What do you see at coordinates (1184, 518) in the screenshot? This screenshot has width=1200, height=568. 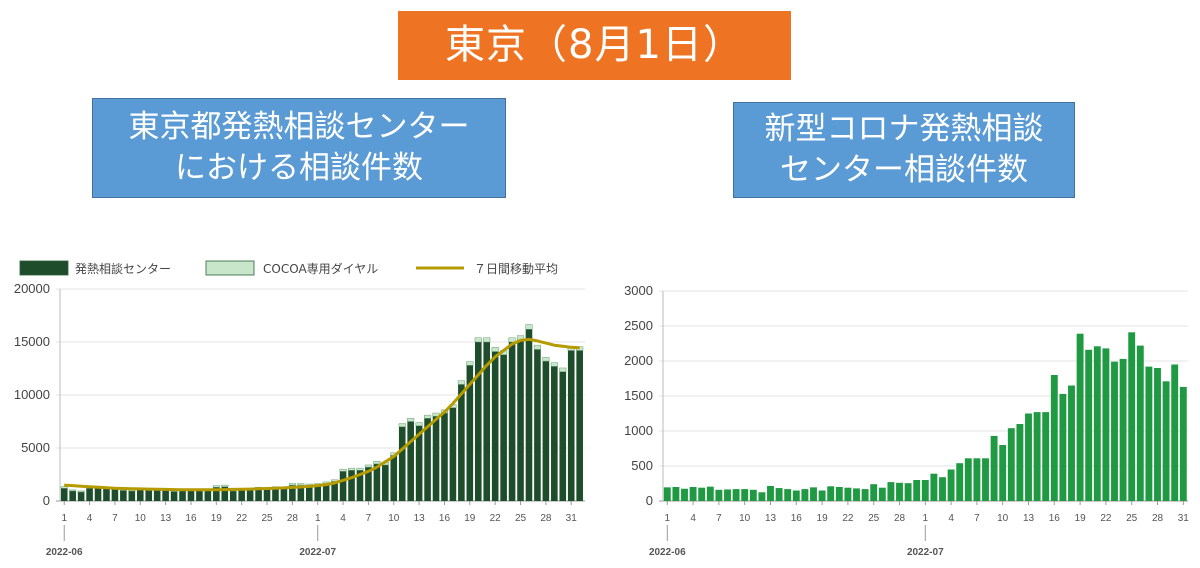 I see `right-xtick-label: 31` at bounding box center [1184, 518].